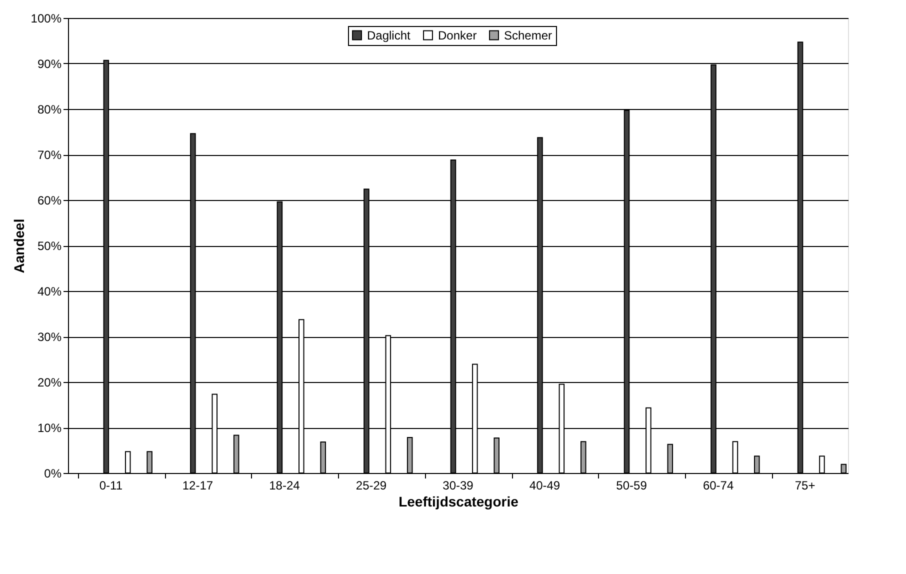  What do you see at coordinates (632, 485) in the screenshot?
I see `x-tick-label: 50-59` at bounding box center [632, 485].